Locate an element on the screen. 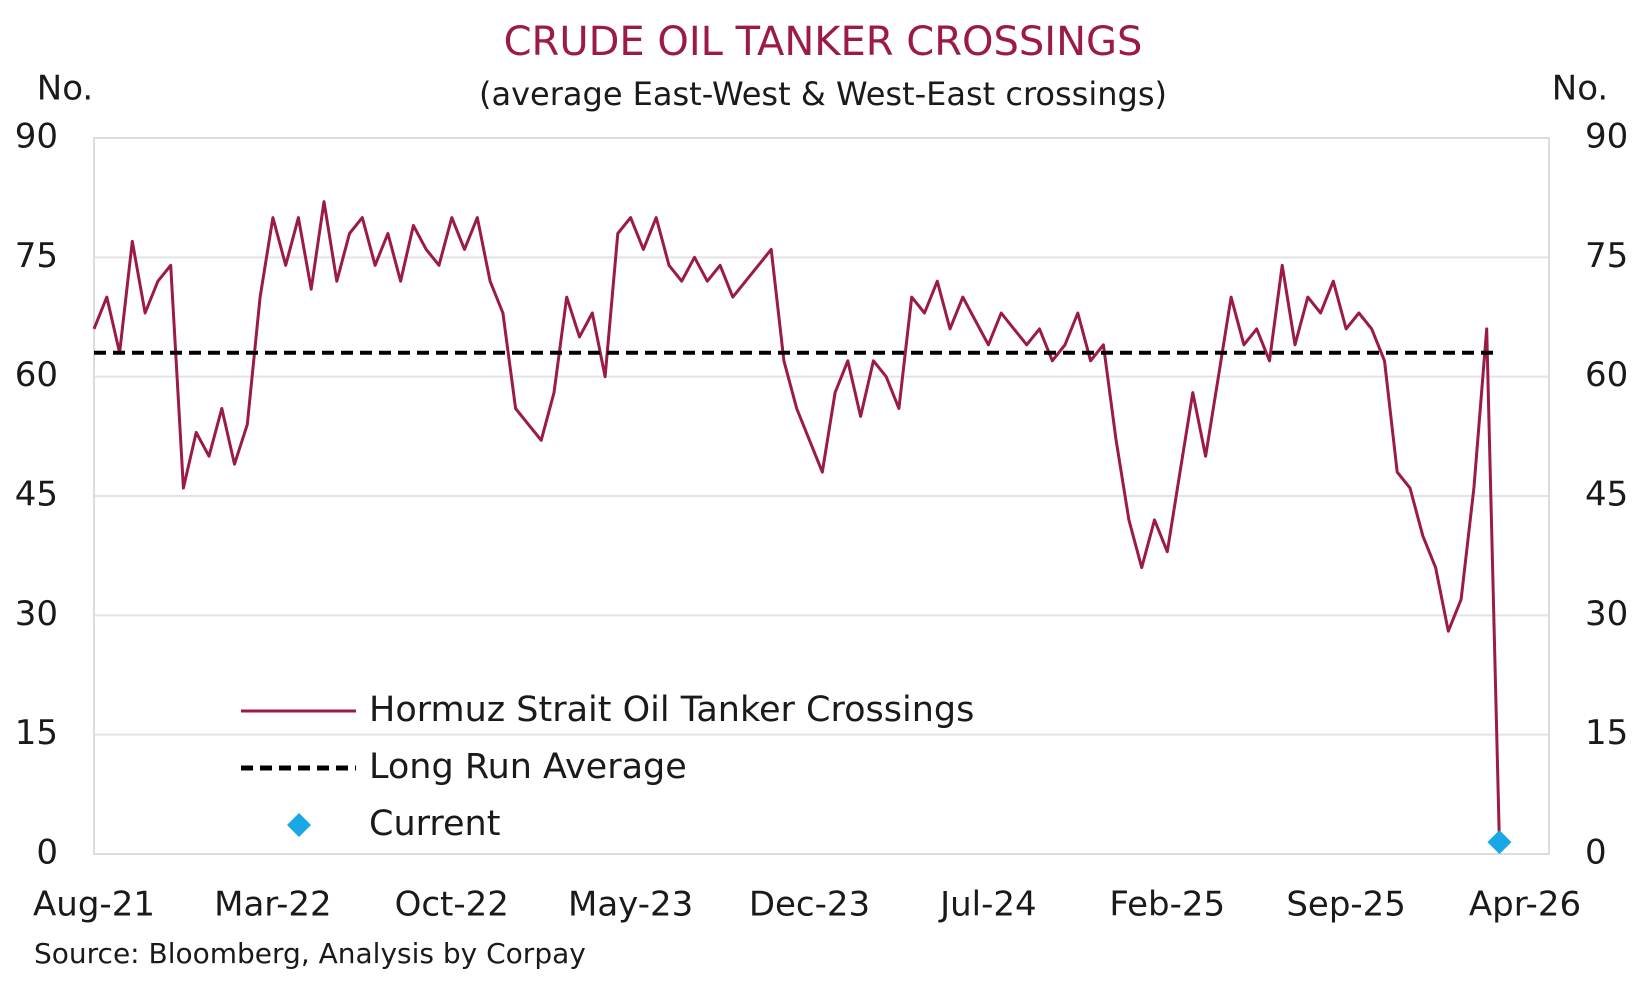  legend-label: Current is located at coordinates (434, 824).